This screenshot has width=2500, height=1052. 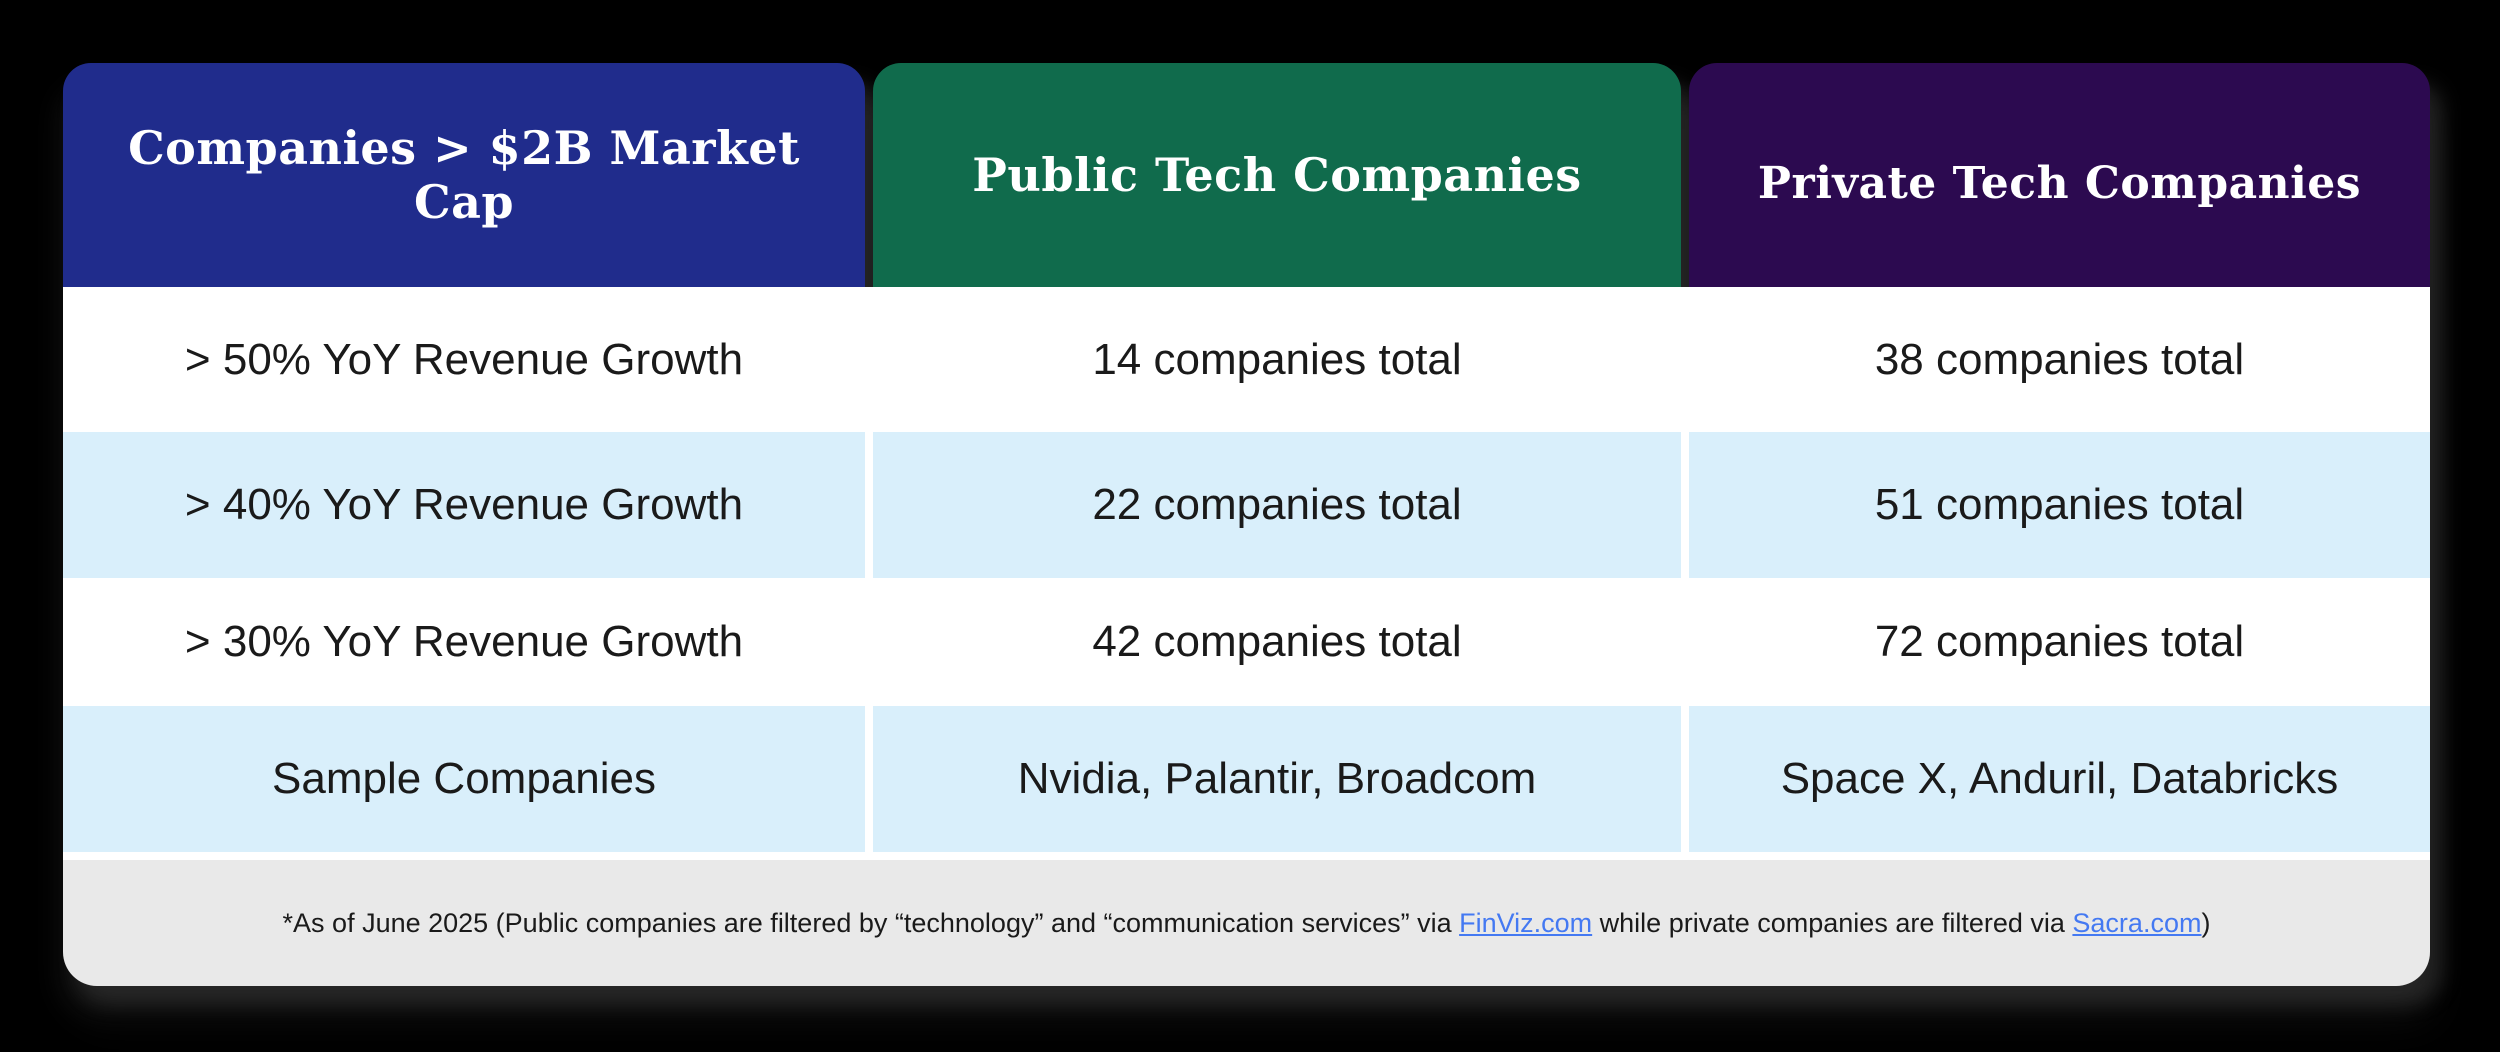 I want to click on cell-public-30pct: 42 companies total, so click(x=1277, y=642).